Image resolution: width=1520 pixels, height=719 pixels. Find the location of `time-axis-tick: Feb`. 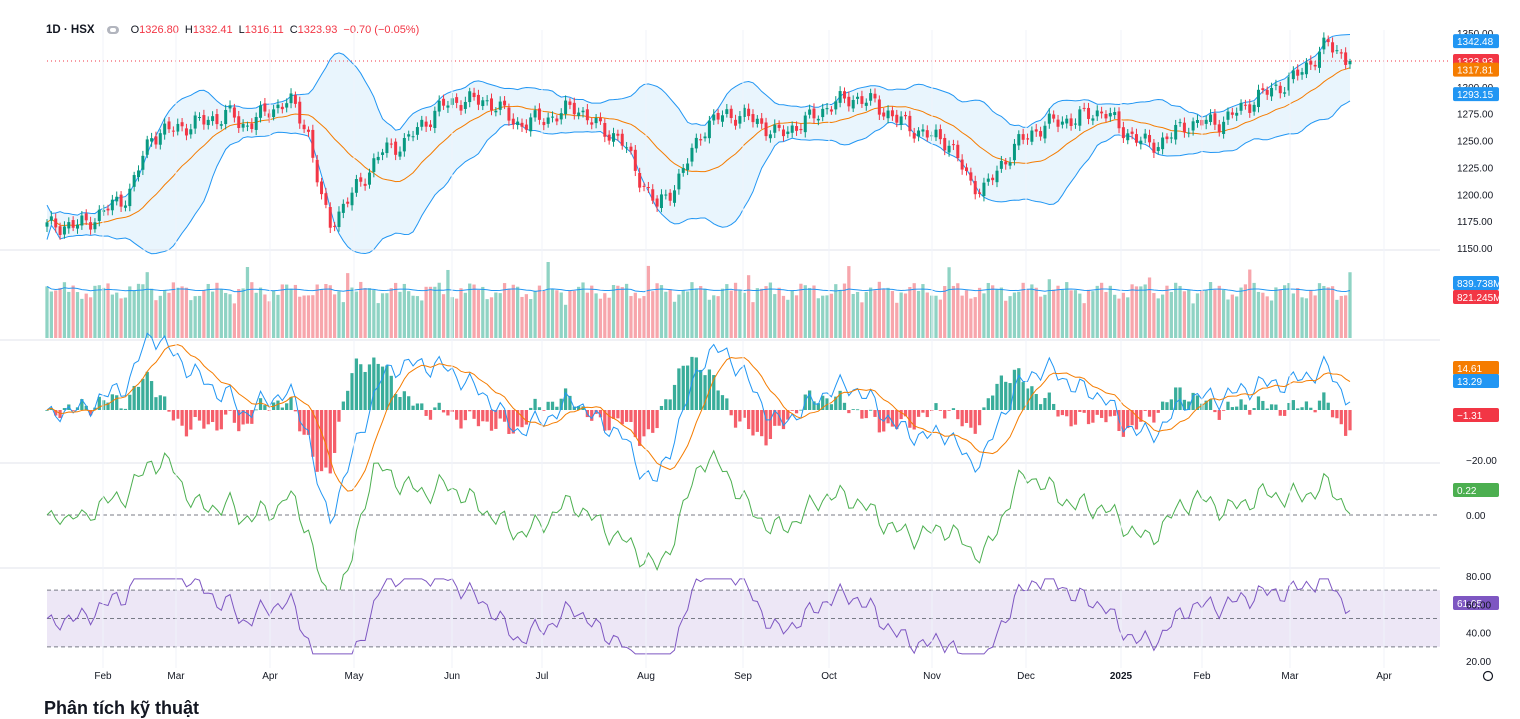

time-axis-tick: Feb is located at coordinates (1202, 676).